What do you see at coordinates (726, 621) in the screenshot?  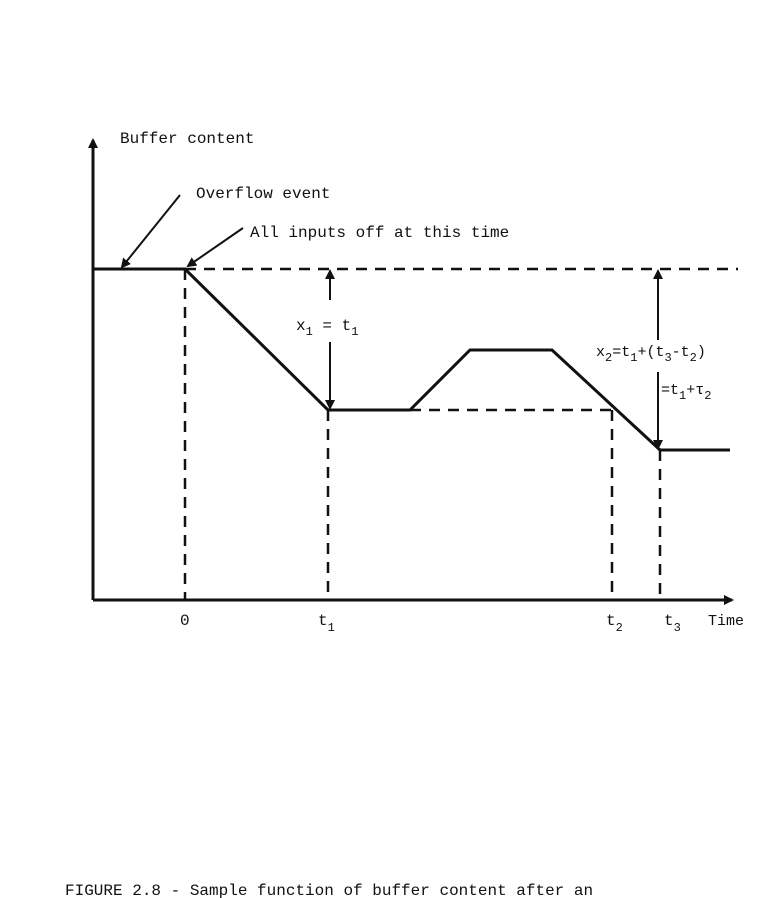 I see `x-axis-label: Time` at bounding box center [726, 621].